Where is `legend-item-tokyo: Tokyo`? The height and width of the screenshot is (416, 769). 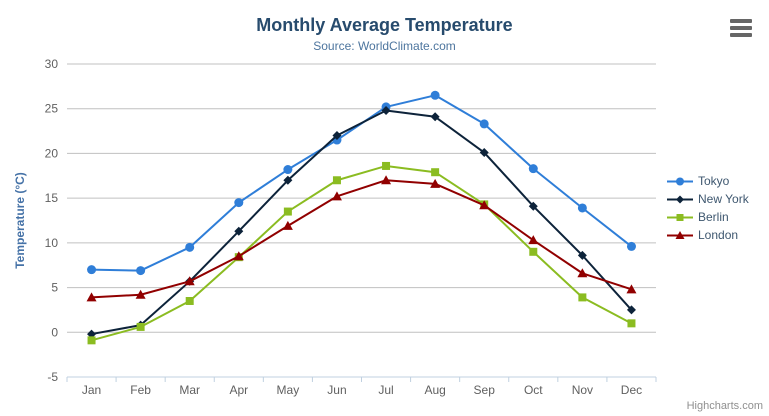
legend-item-tokyo: Tokyo is located at coordinates (708, 181).